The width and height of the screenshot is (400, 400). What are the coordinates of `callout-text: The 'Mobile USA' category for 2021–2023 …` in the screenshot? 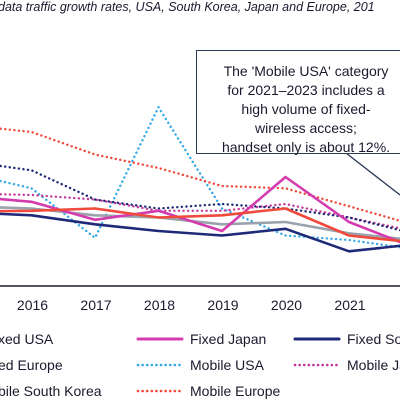 It's located at (306, 109).